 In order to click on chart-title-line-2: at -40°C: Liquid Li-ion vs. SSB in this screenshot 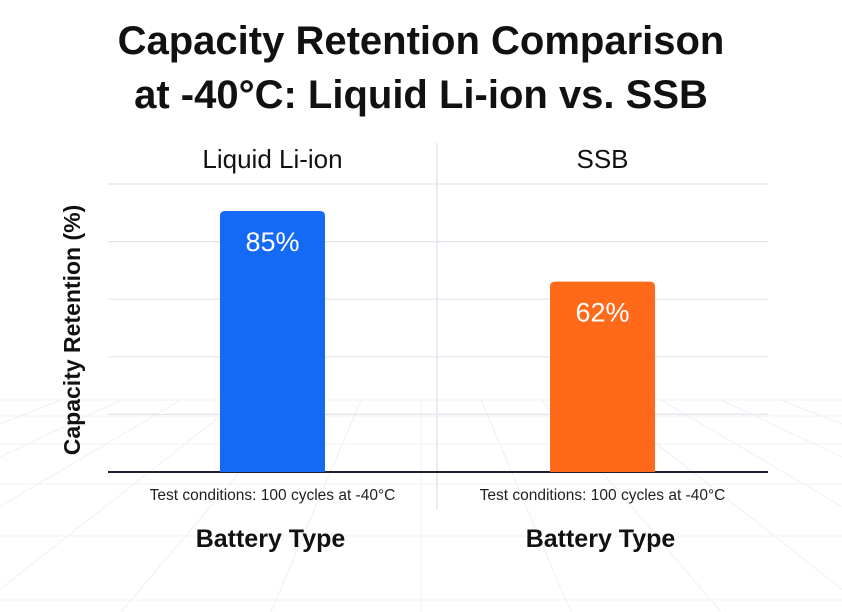, I will do `click(421, 95)`.